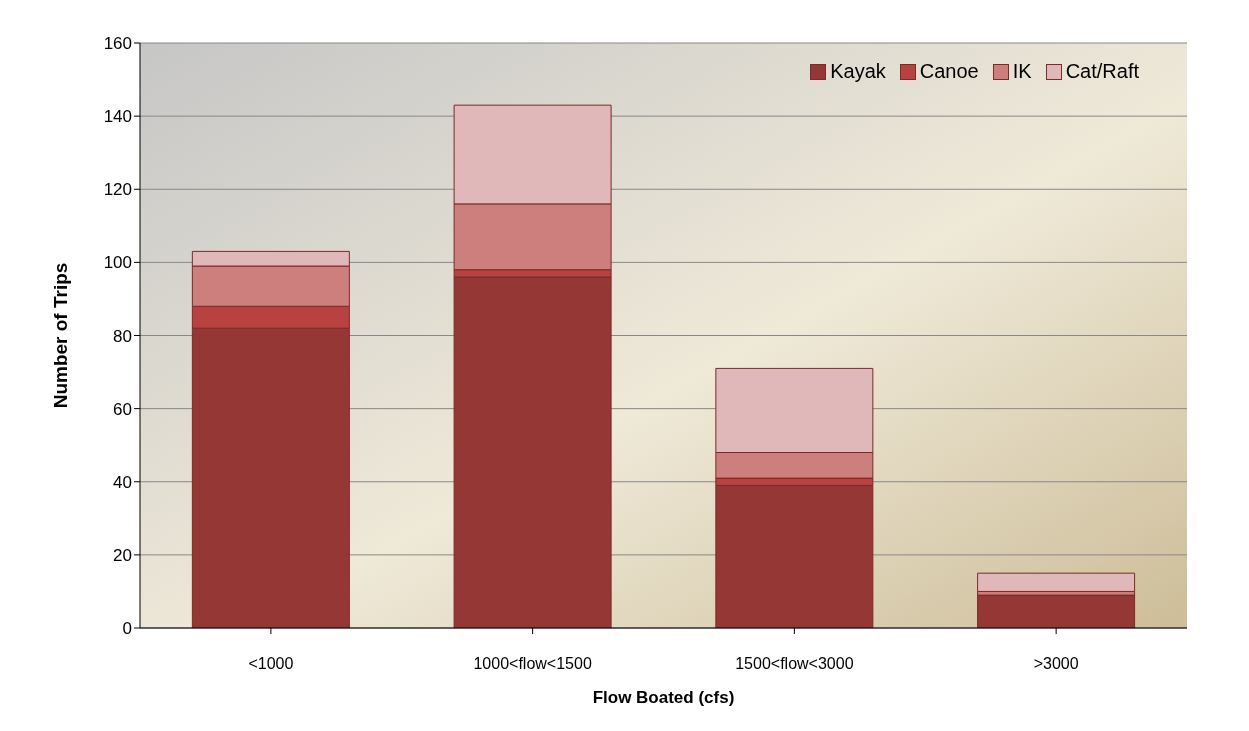 This screenshot has width=1249, height=731. Describe the element at coordinates (122, 482) in the screenshot. I see `y-tick-label: 40` at that location.